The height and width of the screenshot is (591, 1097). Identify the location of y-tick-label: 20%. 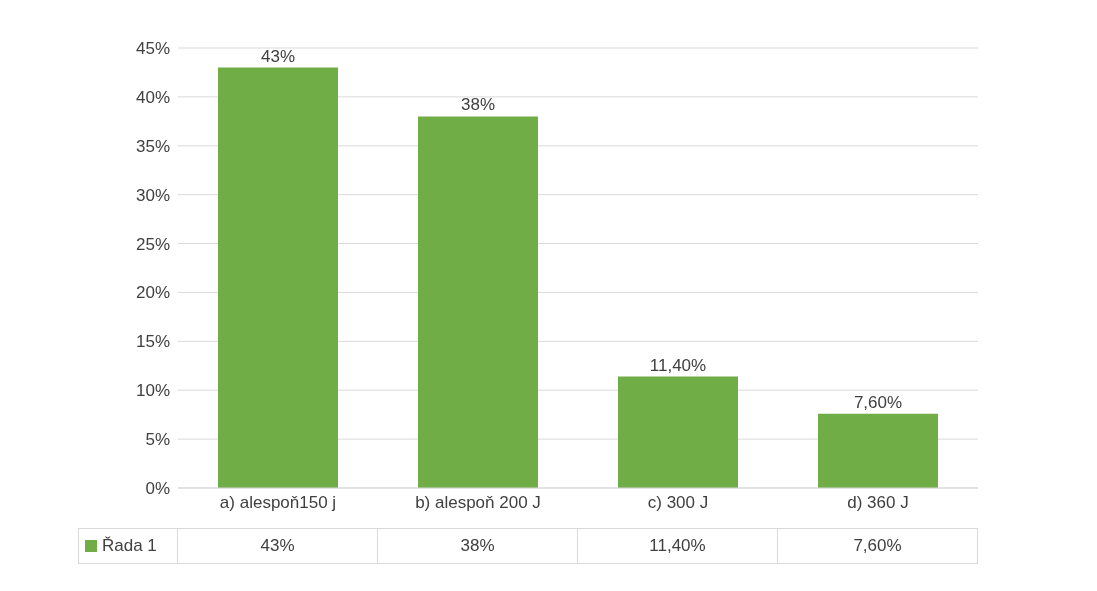
(152, 293).